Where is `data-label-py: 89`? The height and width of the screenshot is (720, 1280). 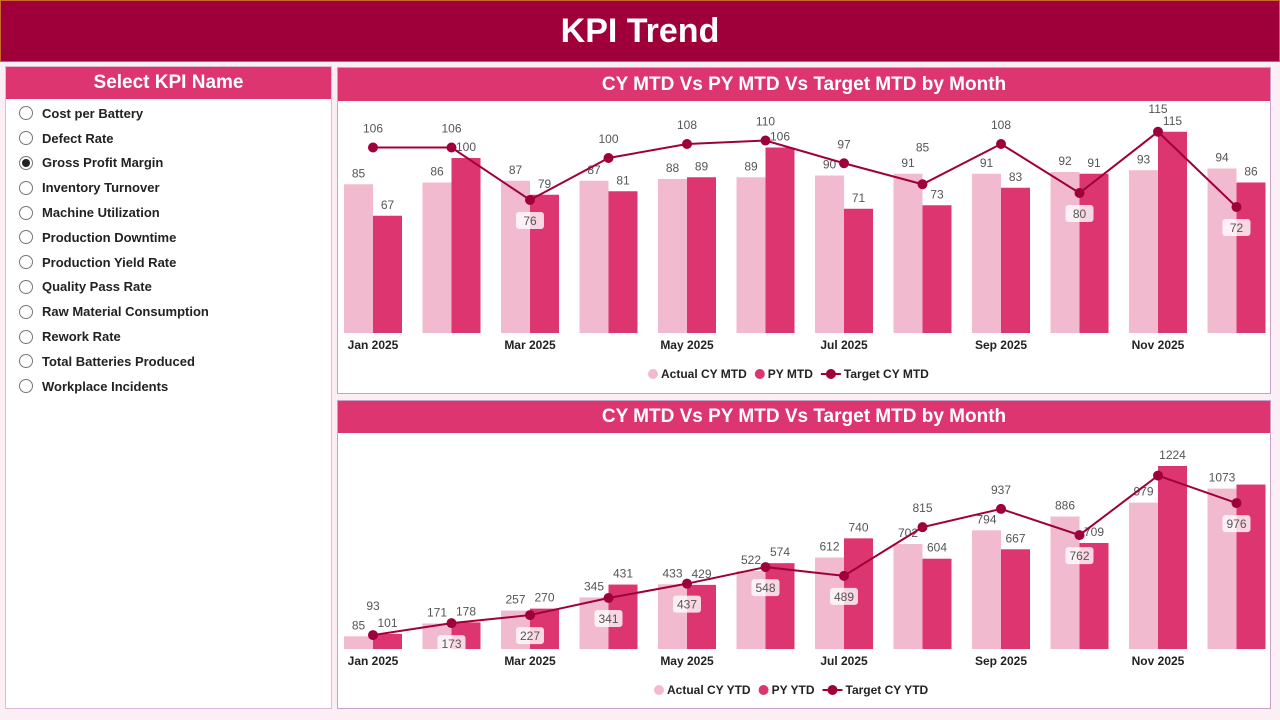
data-label-py: 89 is located at coordinates (702, 166).